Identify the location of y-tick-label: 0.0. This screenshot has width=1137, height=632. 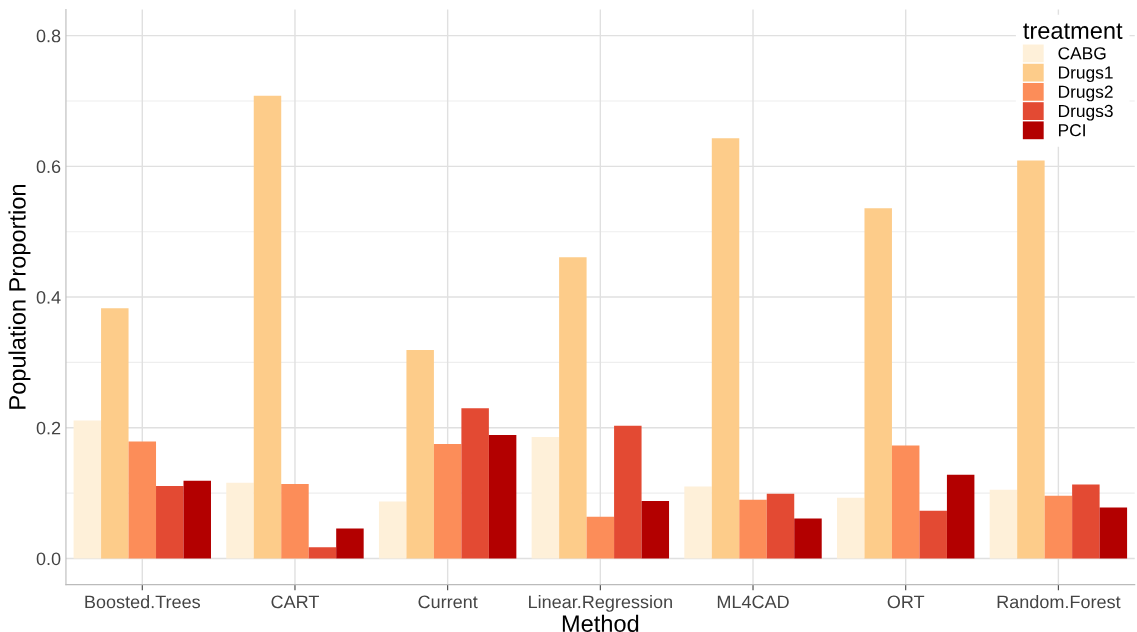
(48, 559).